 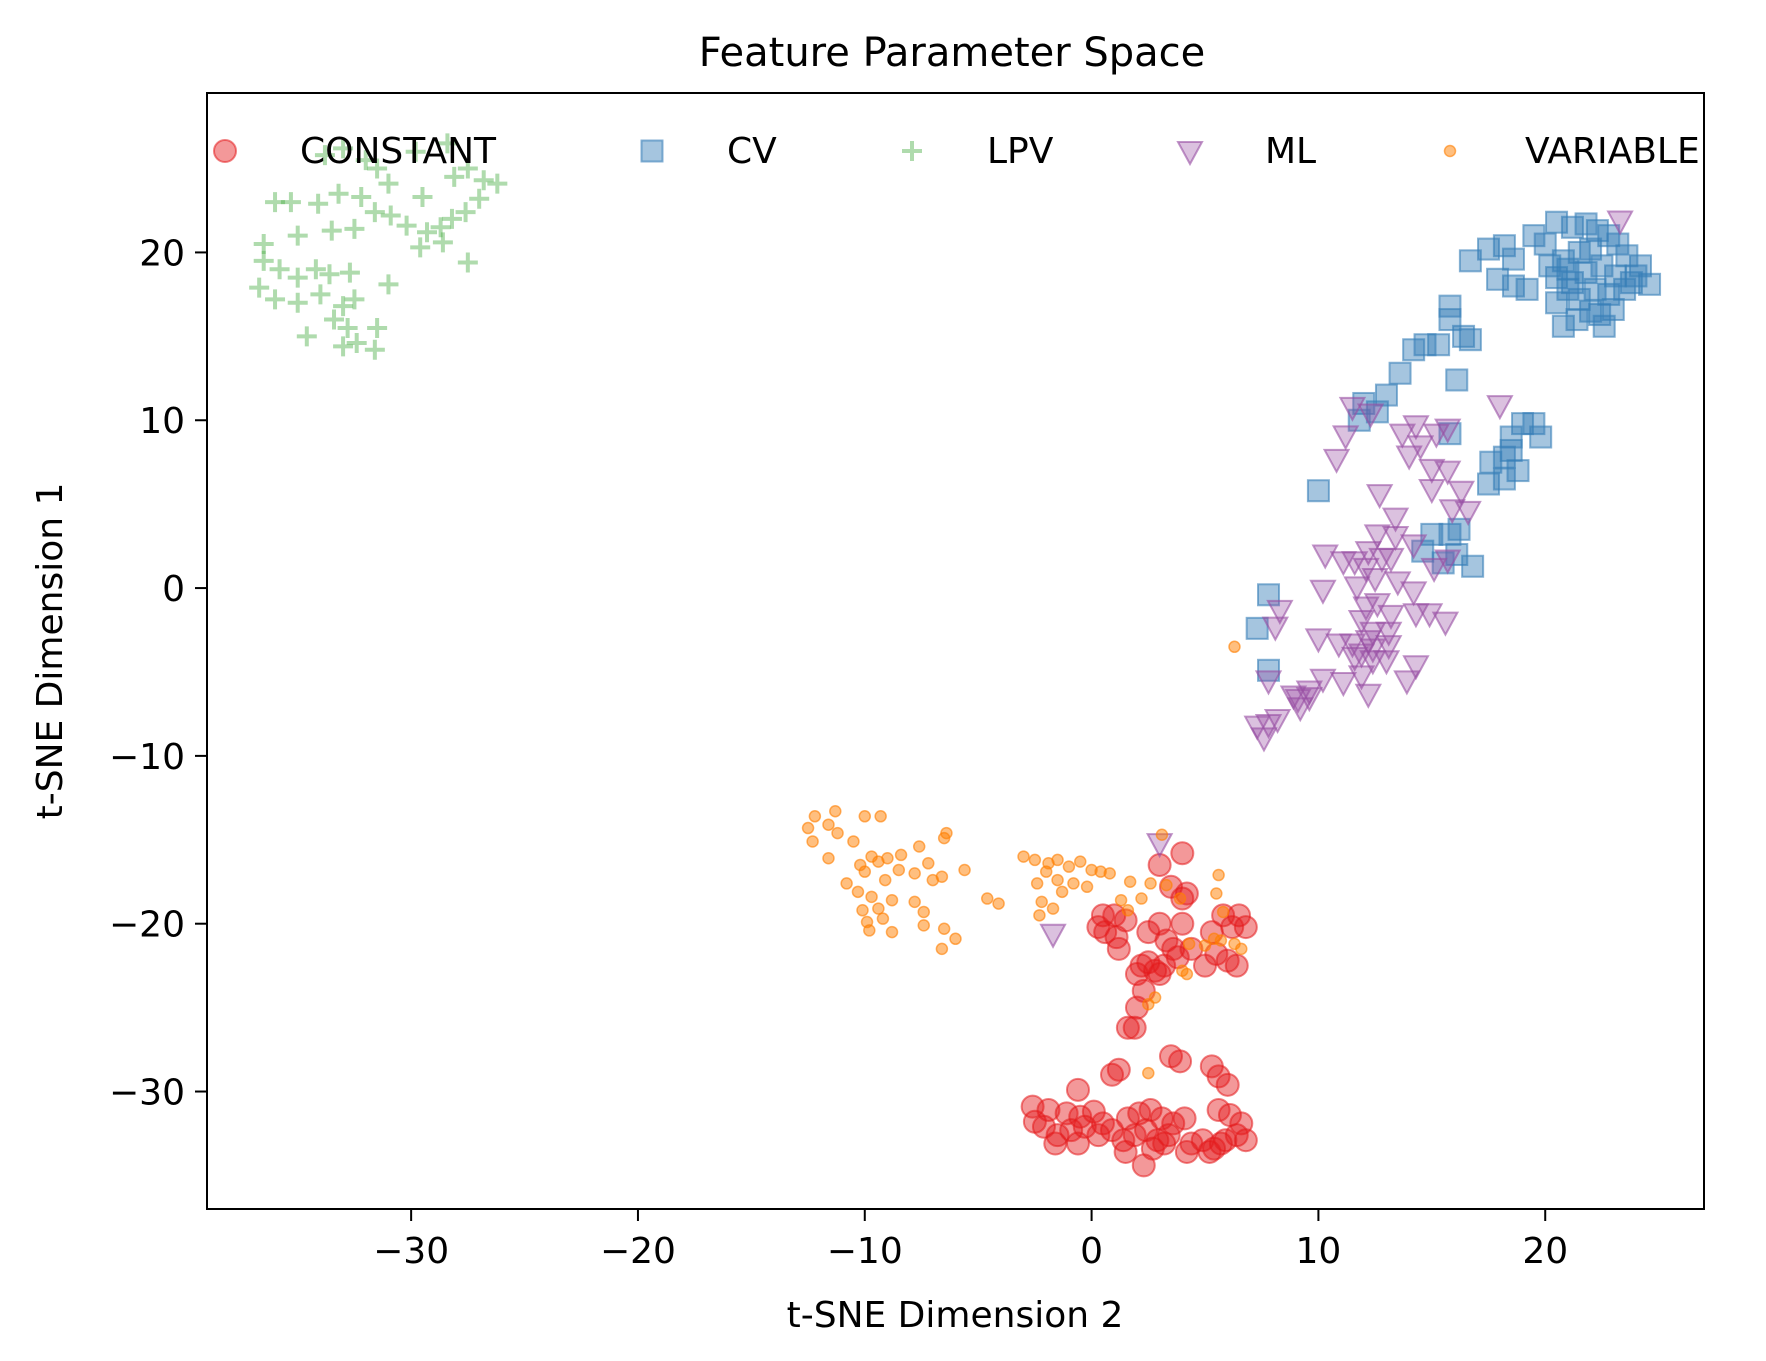 I want to click on legend-label: CV, so click(x=752, y=151).